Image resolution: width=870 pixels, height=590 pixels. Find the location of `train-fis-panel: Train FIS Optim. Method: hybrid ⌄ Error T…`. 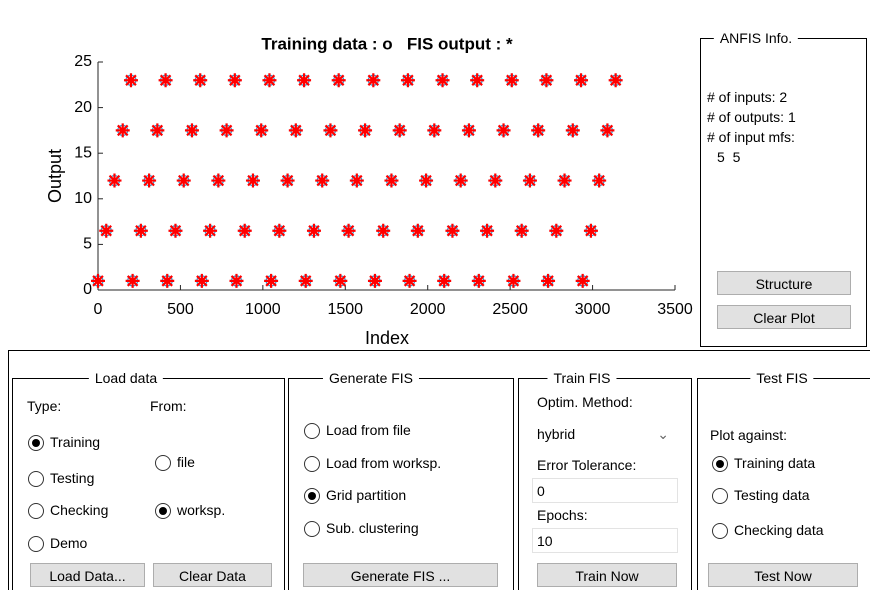

train-fis-panel: Train FIS Optim. Method: hybrid ⌄ Error T… is located at coordinates (605, 480).